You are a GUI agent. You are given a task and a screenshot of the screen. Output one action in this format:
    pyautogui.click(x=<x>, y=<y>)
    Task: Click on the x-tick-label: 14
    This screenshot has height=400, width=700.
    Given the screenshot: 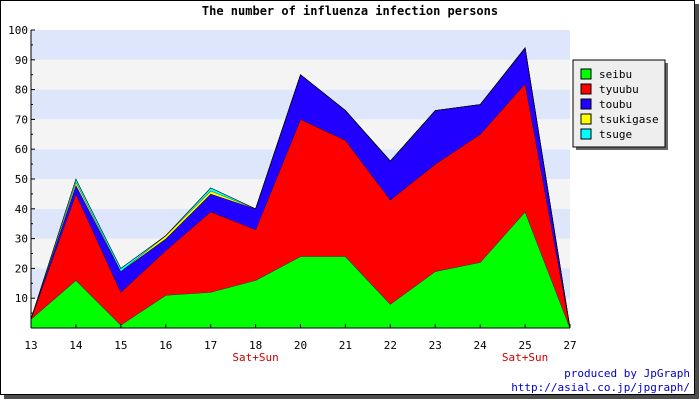 What is the action you would take?
    pyautogui.click(x=76, y=345)
    